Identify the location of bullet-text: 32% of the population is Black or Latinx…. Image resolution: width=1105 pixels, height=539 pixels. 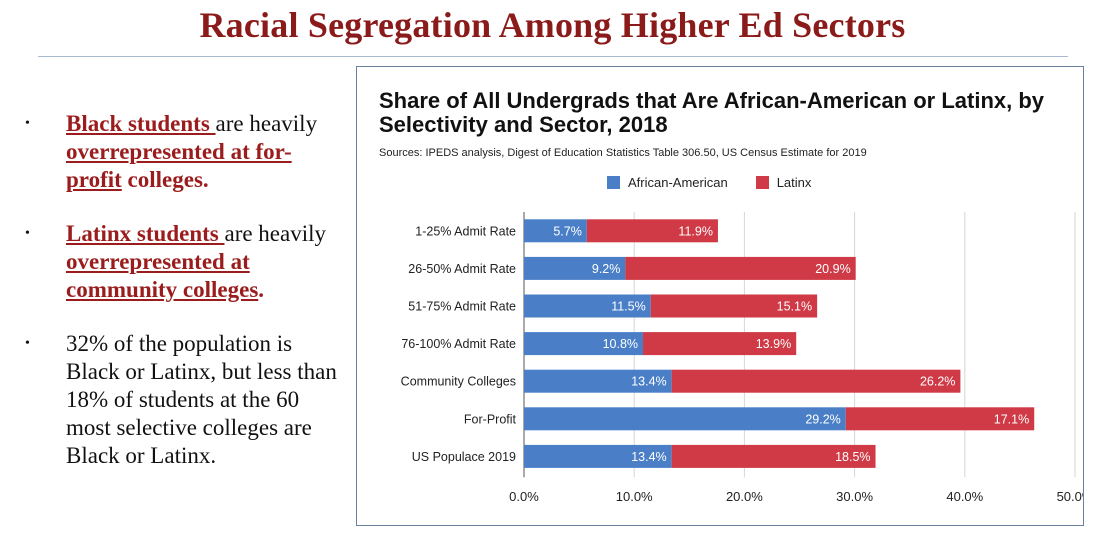
(201, 399).